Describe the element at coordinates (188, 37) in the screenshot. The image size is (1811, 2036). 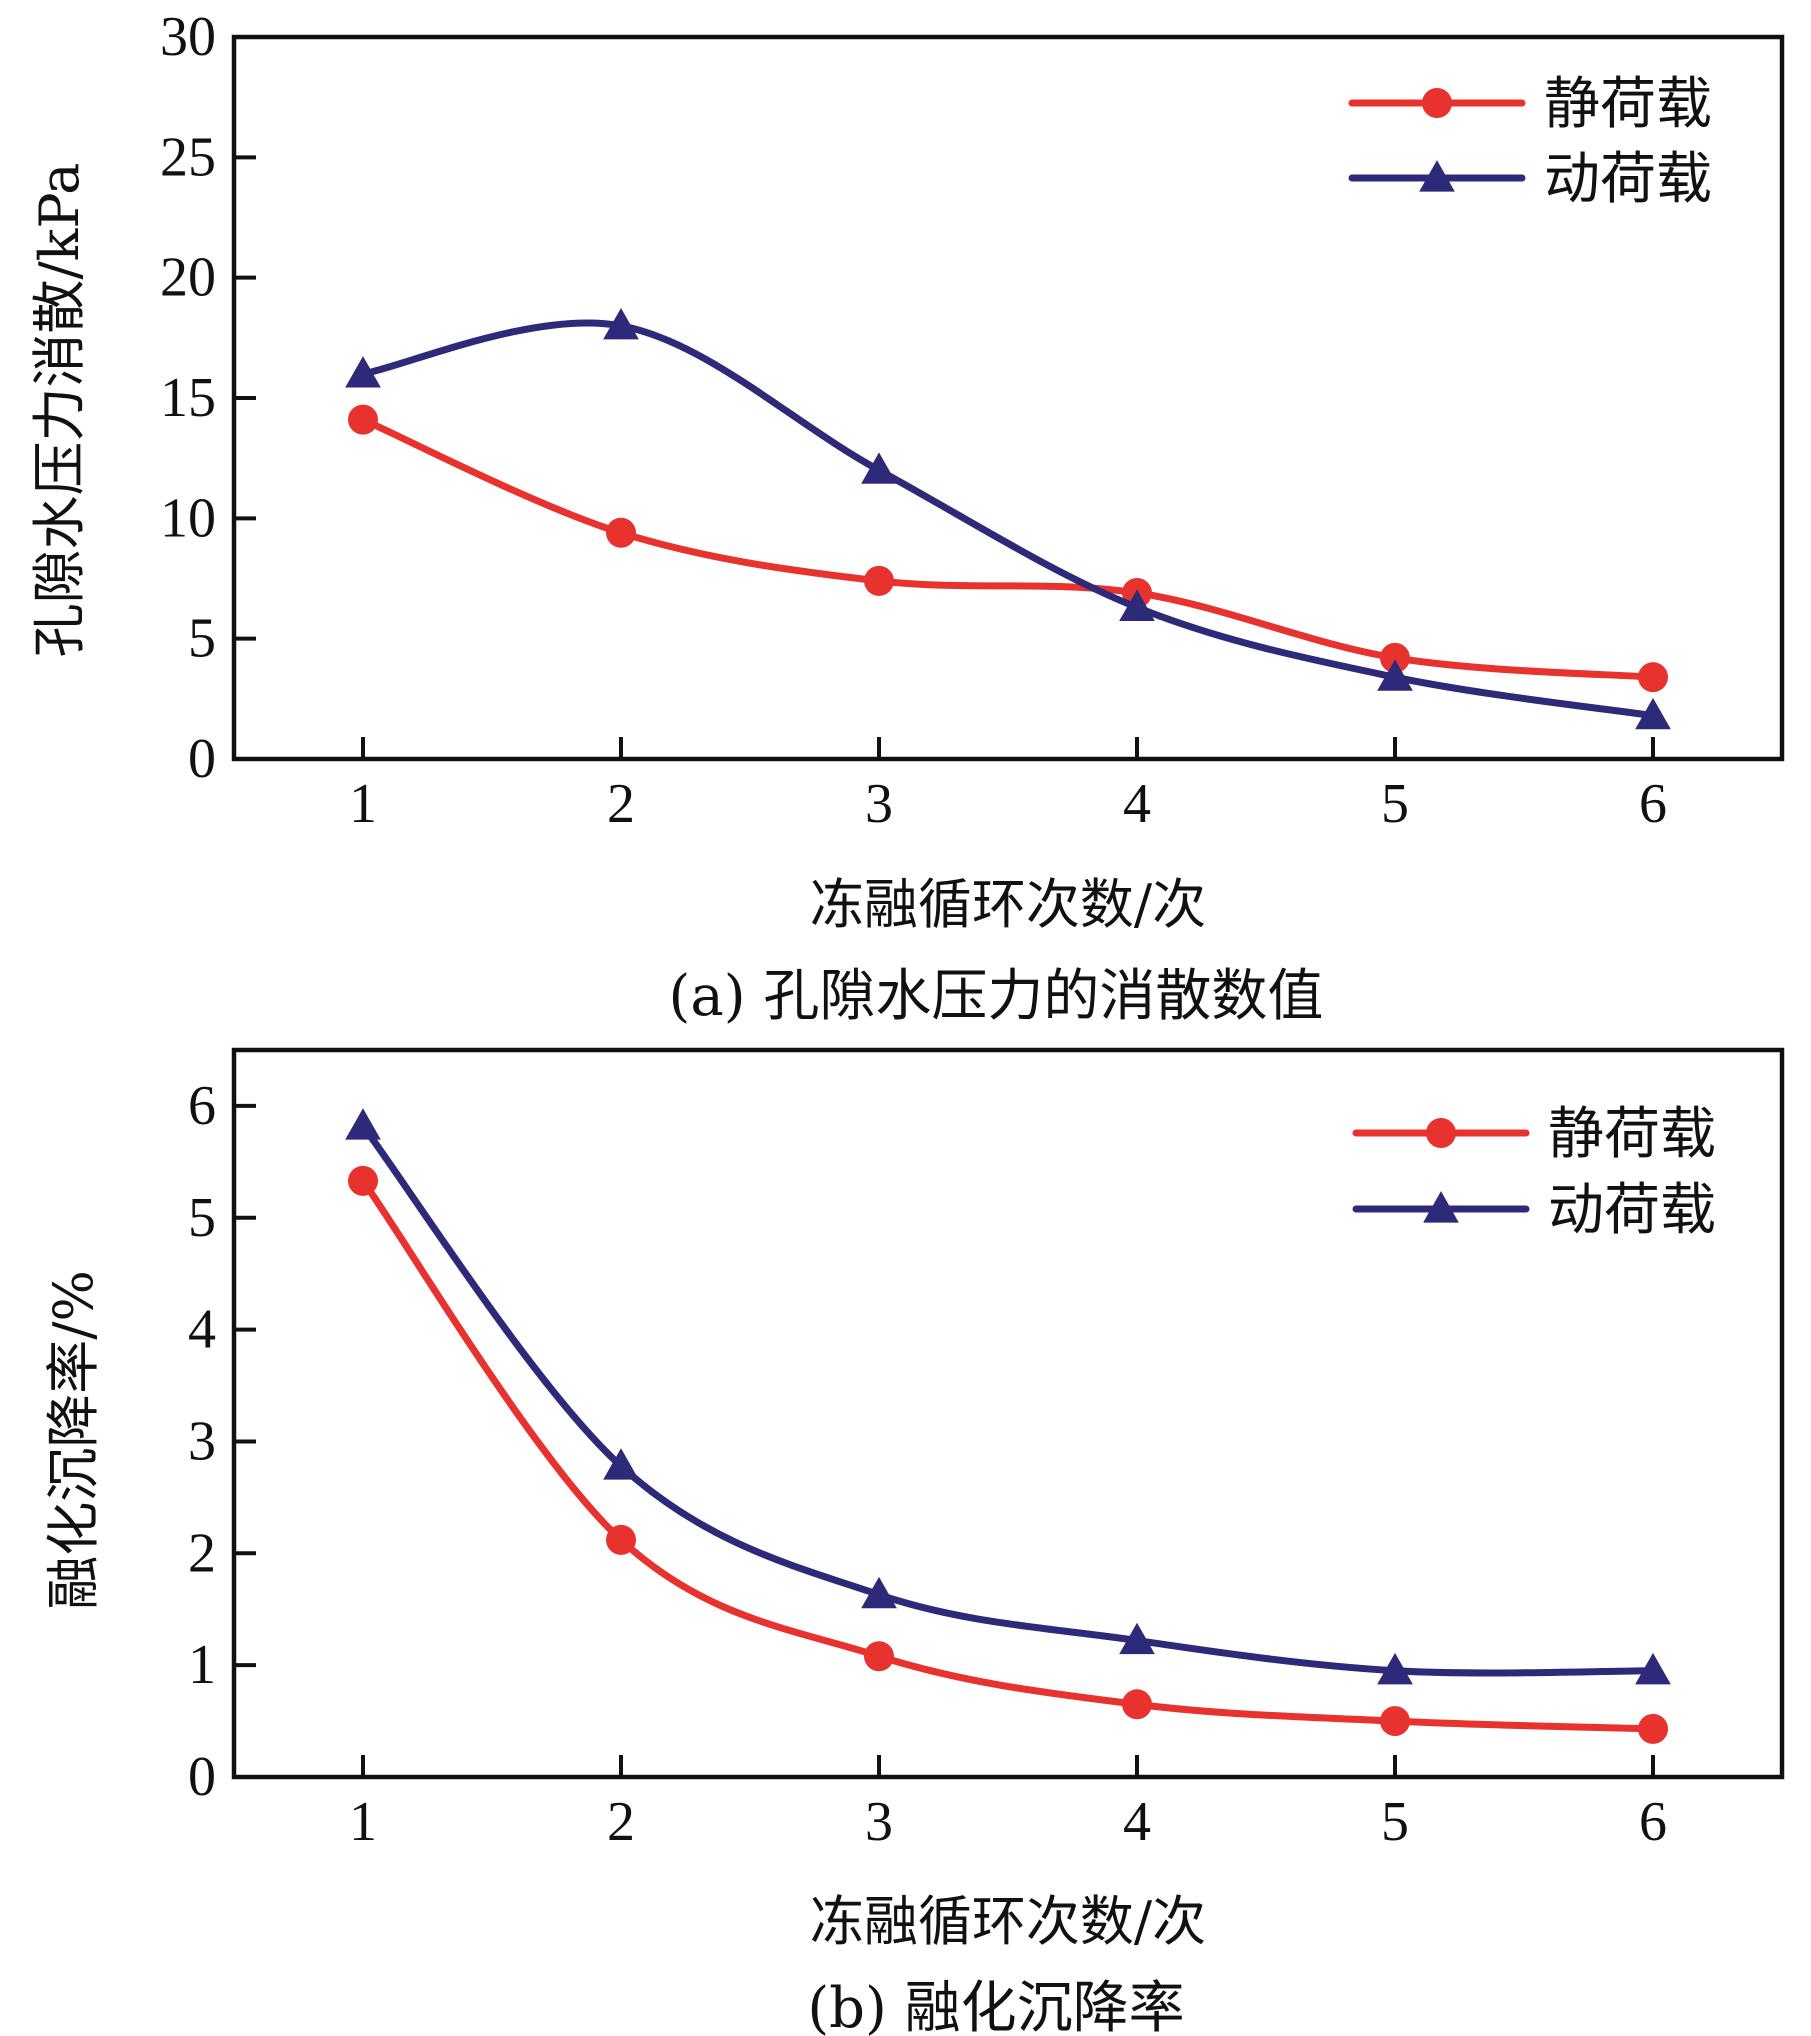
I see `y-tick-label: 30` at that location.